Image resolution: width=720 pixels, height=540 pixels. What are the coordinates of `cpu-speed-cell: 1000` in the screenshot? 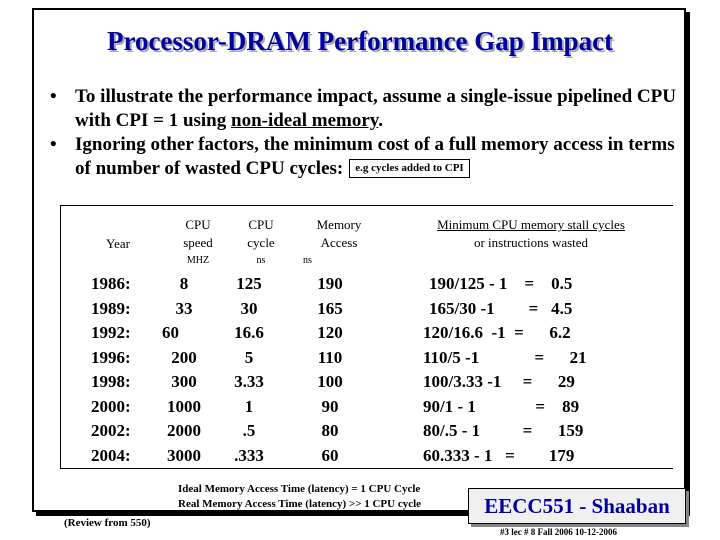 It's located at (184, 406).